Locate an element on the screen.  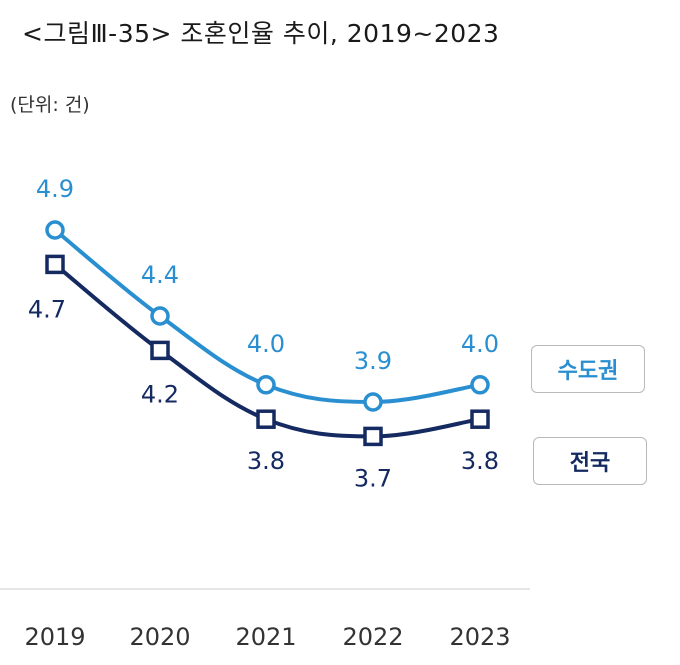
x-axis-ticks: 2019 2020 2021 2022 2023 is located at coordinates (267, 637).